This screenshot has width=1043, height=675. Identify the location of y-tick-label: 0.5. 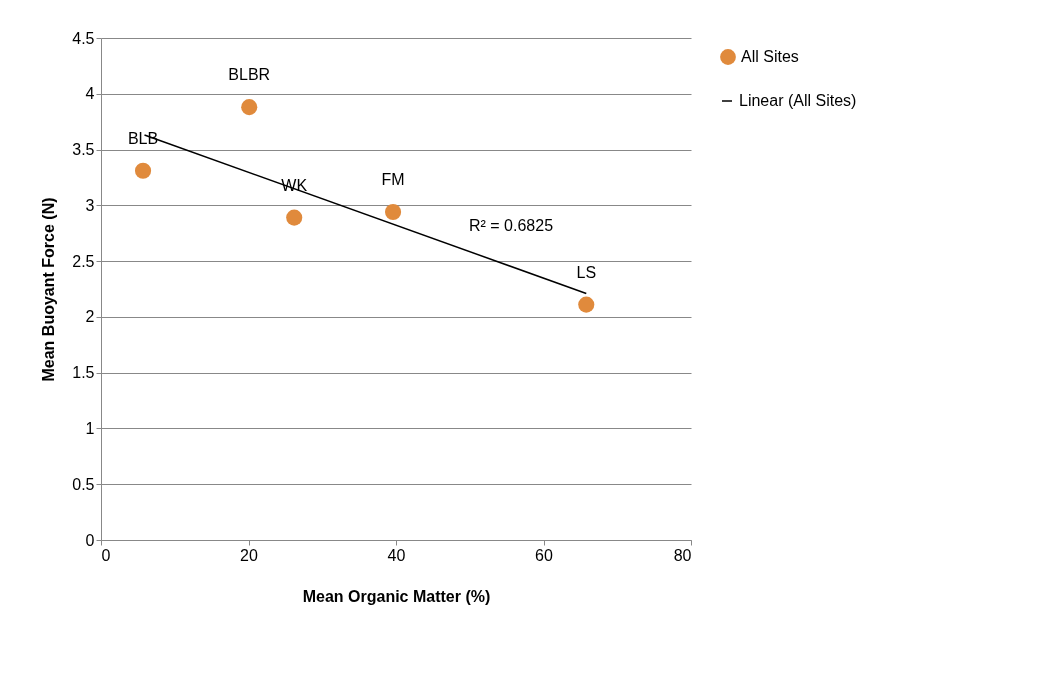
(83, 484).